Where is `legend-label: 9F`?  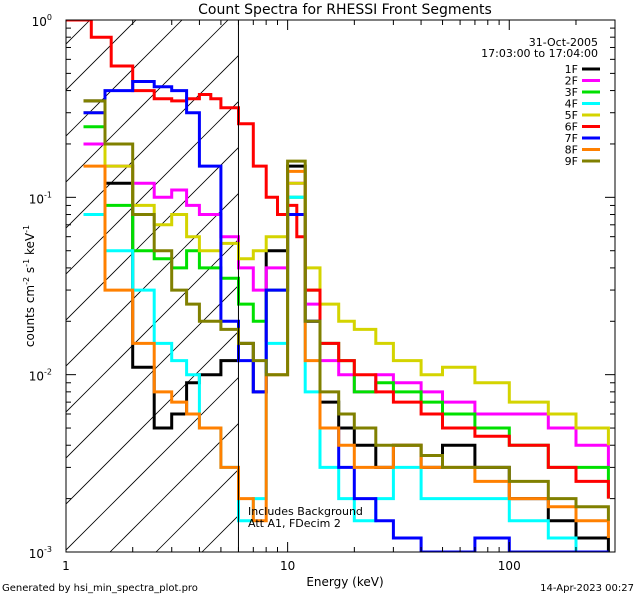
legend-label: 9F is located at coordinates (571, 161).